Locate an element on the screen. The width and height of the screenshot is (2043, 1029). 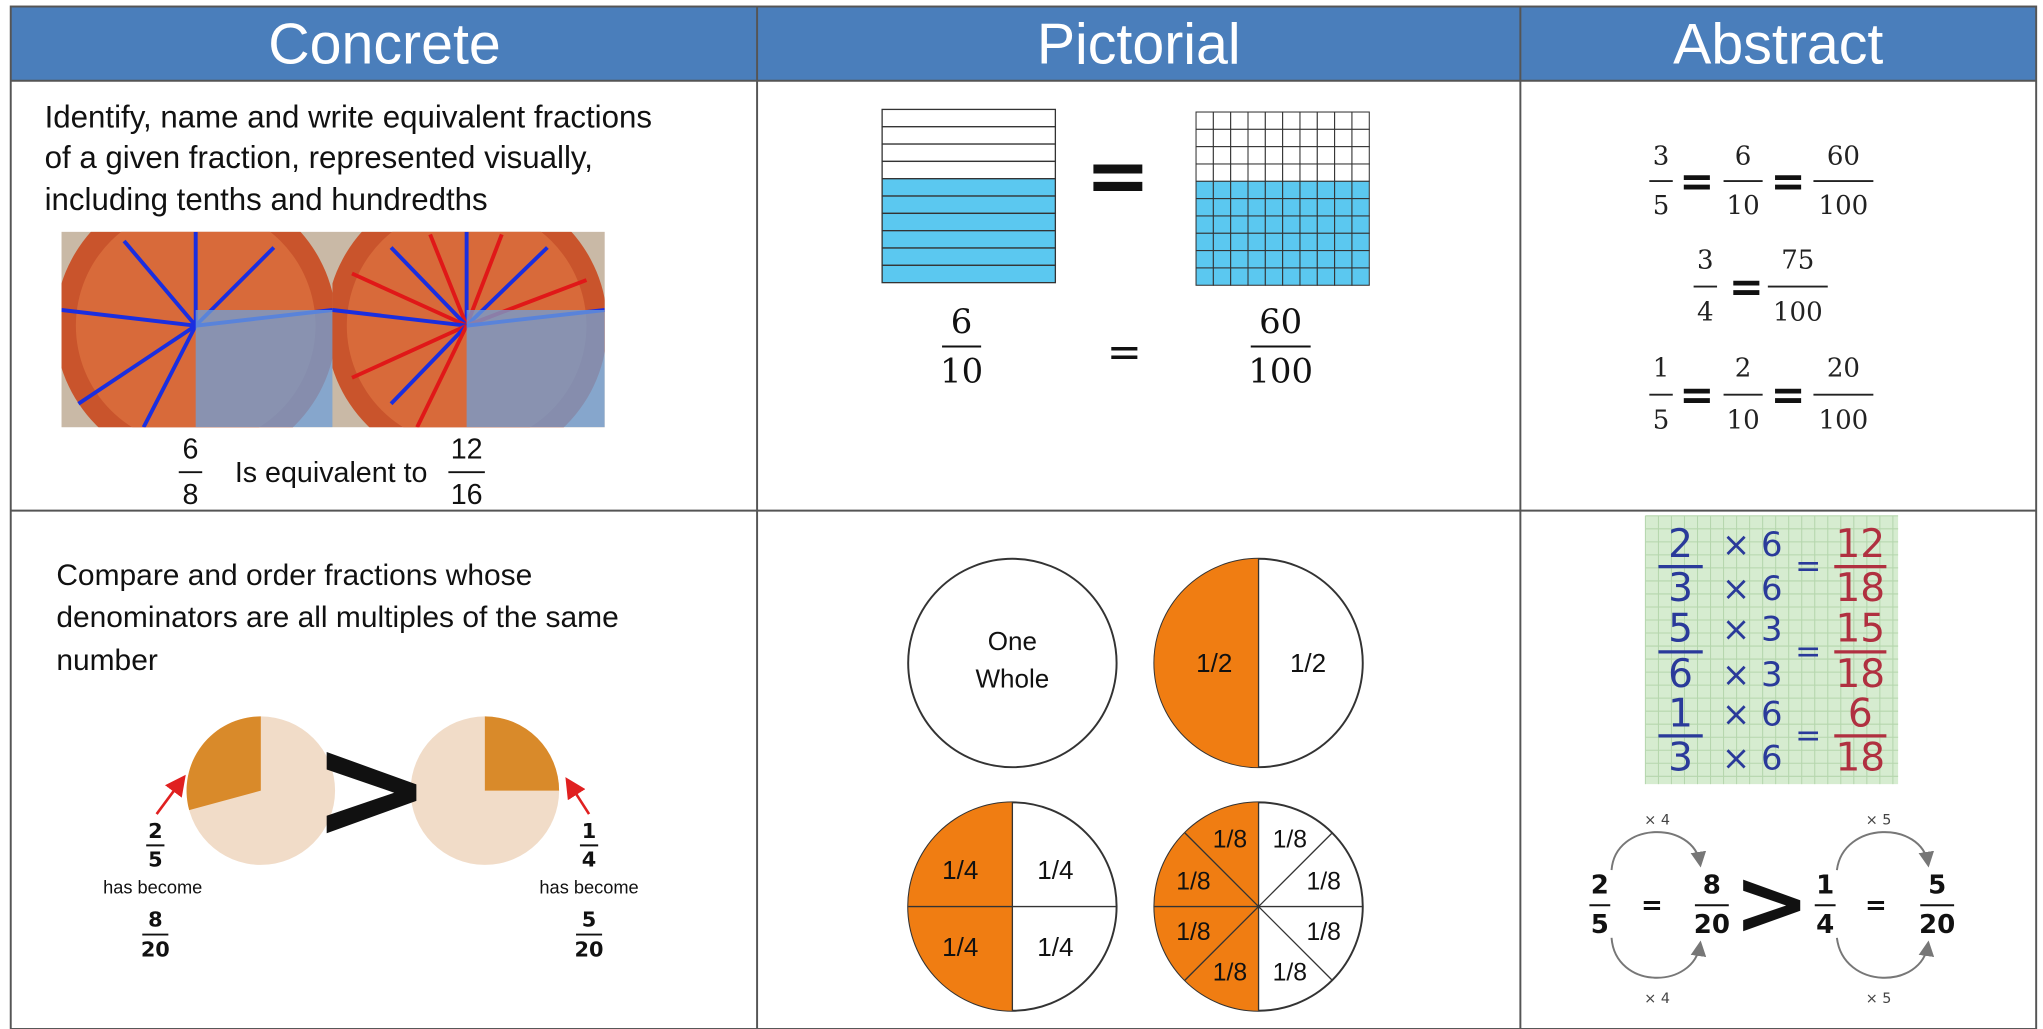
numerator: 60 is located at coordinates (1280, 321).